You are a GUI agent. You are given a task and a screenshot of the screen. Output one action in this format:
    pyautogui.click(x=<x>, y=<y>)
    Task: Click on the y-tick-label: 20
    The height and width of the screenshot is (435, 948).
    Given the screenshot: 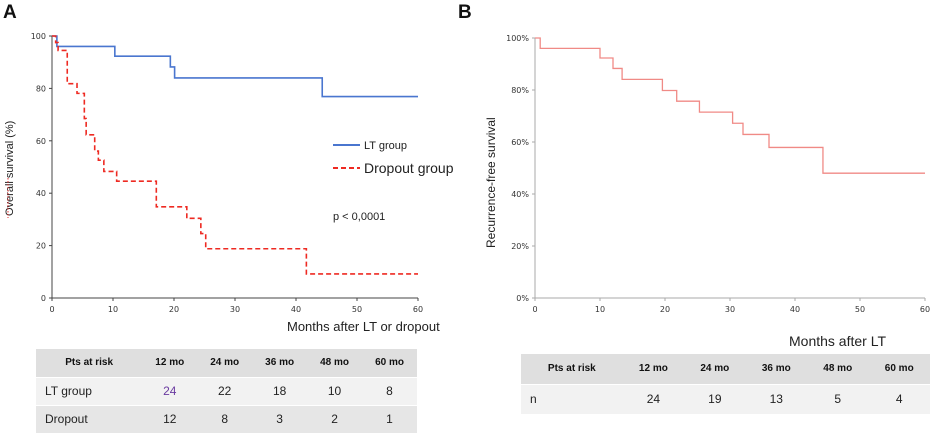 What is the action you would take?
    pyautogui.click(x=41, y=246)
    